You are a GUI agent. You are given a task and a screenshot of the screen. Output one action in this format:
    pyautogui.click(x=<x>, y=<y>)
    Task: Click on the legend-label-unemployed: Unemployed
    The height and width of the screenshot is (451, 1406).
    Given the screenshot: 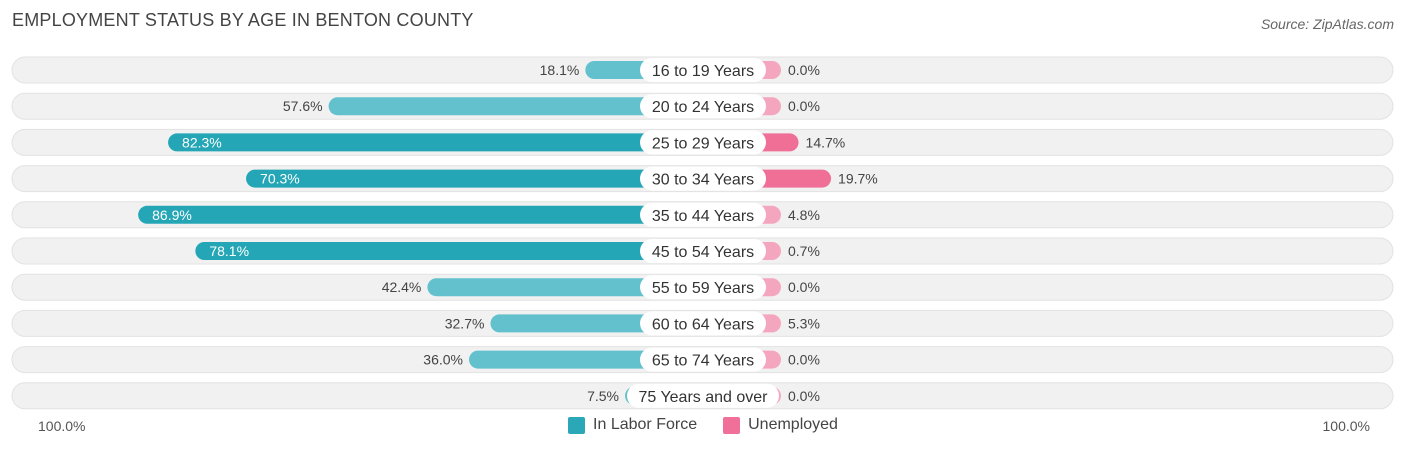 What is the action you would take?
    pyautogui.click(x=793, y=424)
    